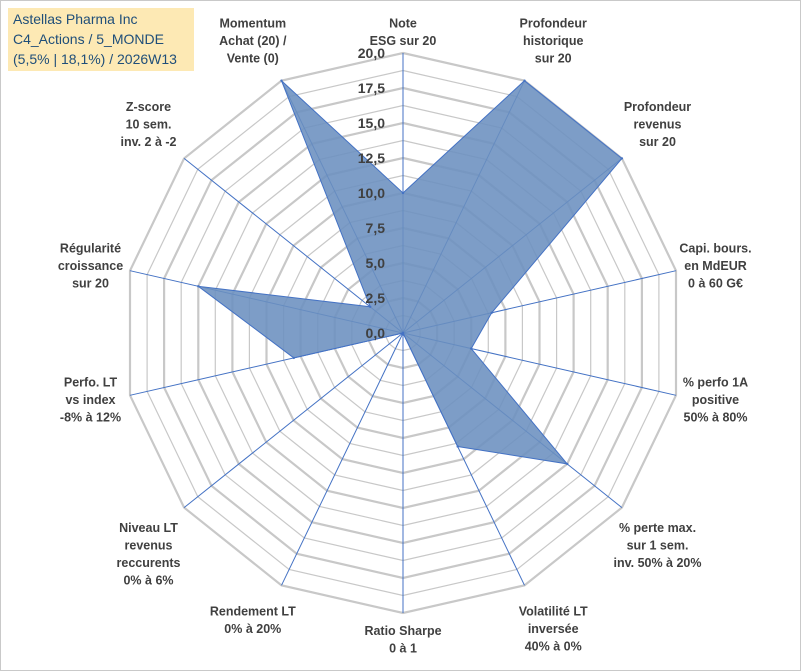  What do you see at coordinates (715, 382) in the screenshot?
I see `axis-label-line: % perfo 1A` at bounding box center [715, 382].